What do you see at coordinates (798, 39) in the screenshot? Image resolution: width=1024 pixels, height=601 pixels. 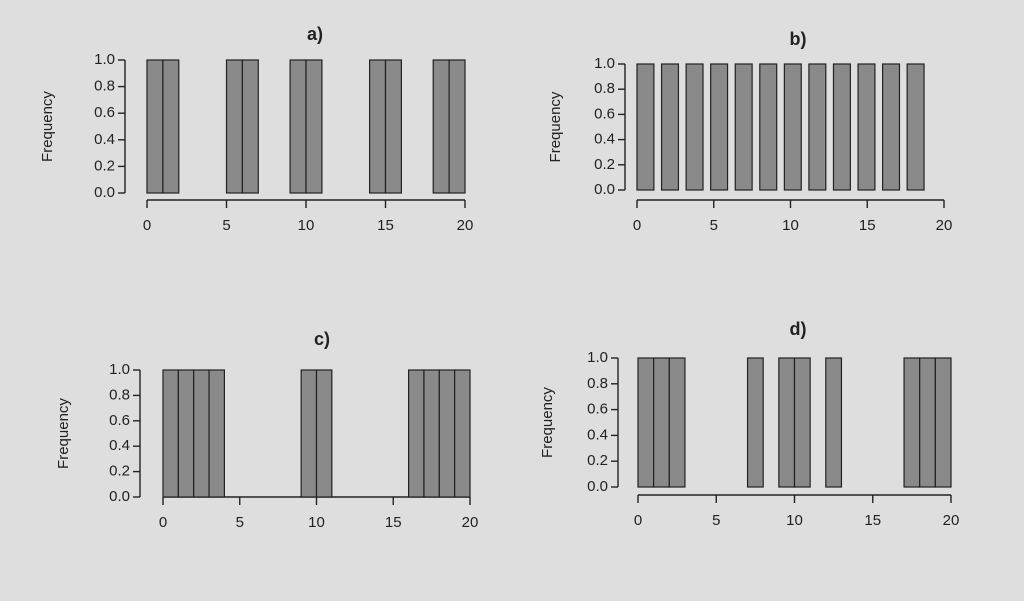 I see `panel-title: b)` at bounding box center [798, 39].